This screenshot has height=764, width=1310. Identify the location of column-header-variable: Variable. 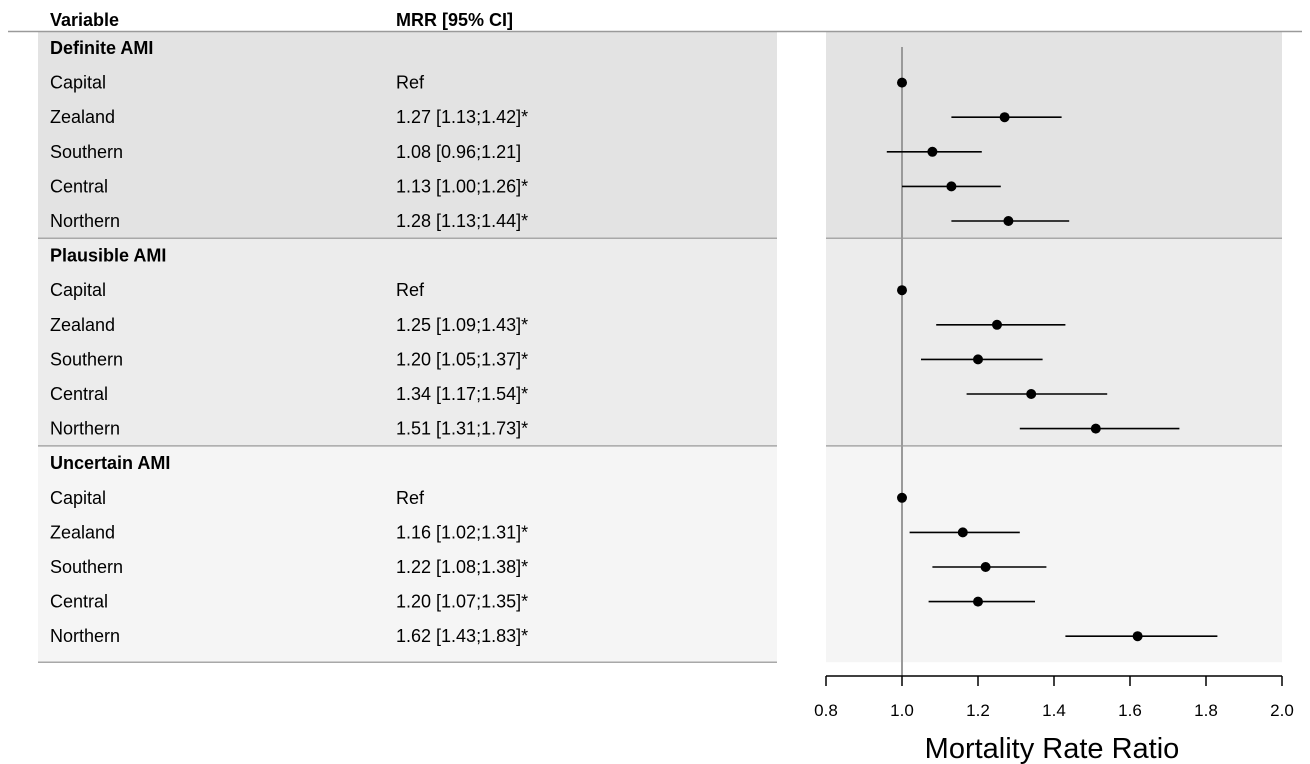
(84, 20).